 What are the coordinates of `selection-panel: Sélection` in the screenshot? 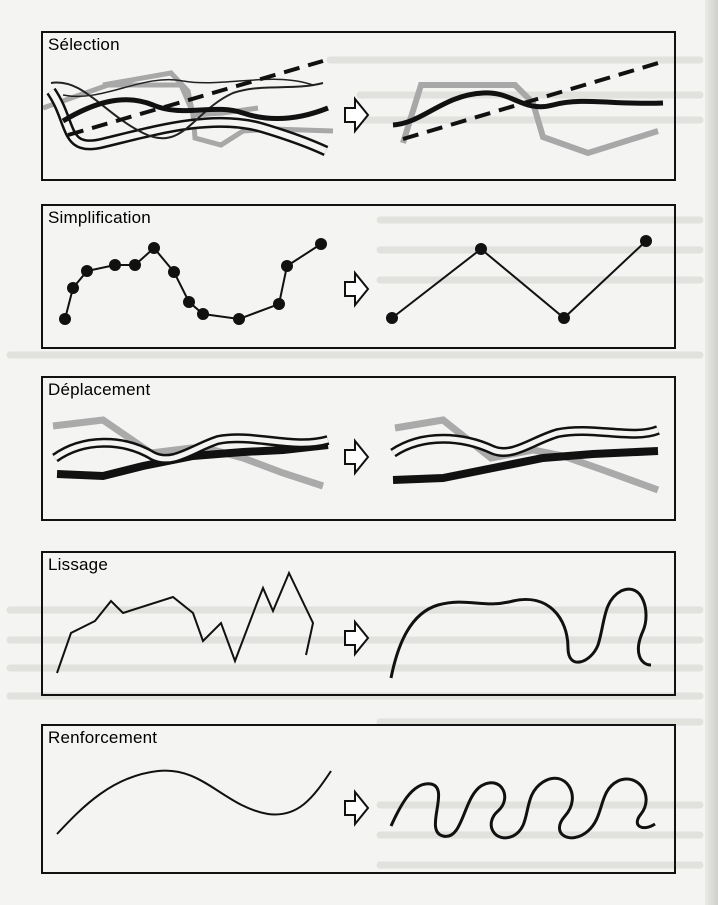 It's located at (358, 106).